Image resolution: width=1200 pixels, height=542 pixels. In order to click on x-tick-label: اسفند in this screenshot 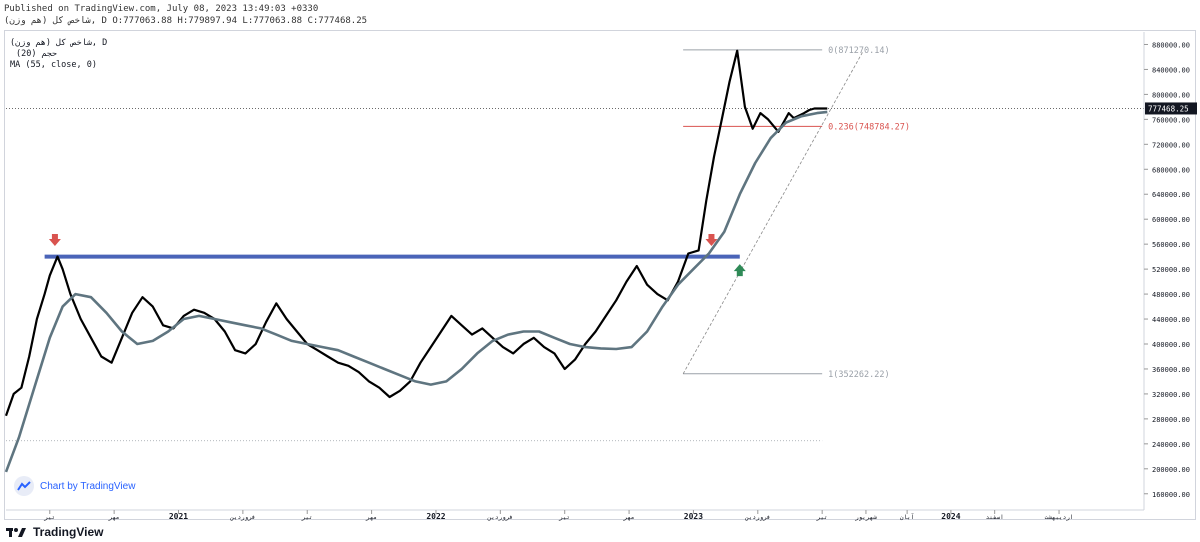, I will do `click(995, 517)`.